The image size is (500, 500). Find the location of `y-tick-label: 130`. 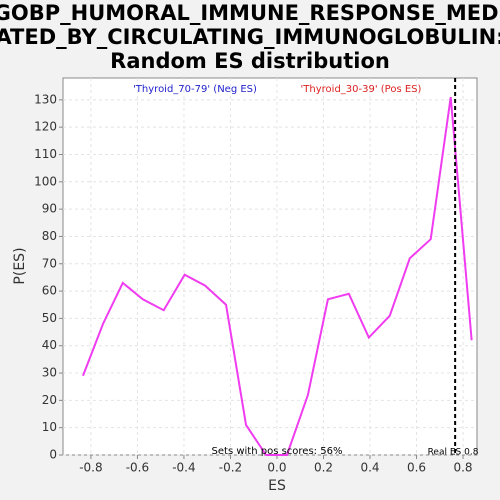

y-tick-label: 130 is located at coordinates (45, 99).